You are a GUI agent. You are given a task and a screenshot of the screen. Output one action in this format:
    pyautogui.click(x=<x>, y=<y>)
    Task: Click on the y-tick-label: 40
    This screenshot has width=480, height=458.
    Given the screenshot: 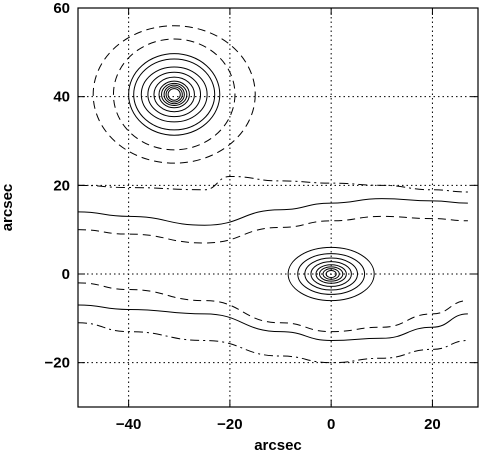 What is the action you would take?
    pyautogui.click(x=61, y=97)
    